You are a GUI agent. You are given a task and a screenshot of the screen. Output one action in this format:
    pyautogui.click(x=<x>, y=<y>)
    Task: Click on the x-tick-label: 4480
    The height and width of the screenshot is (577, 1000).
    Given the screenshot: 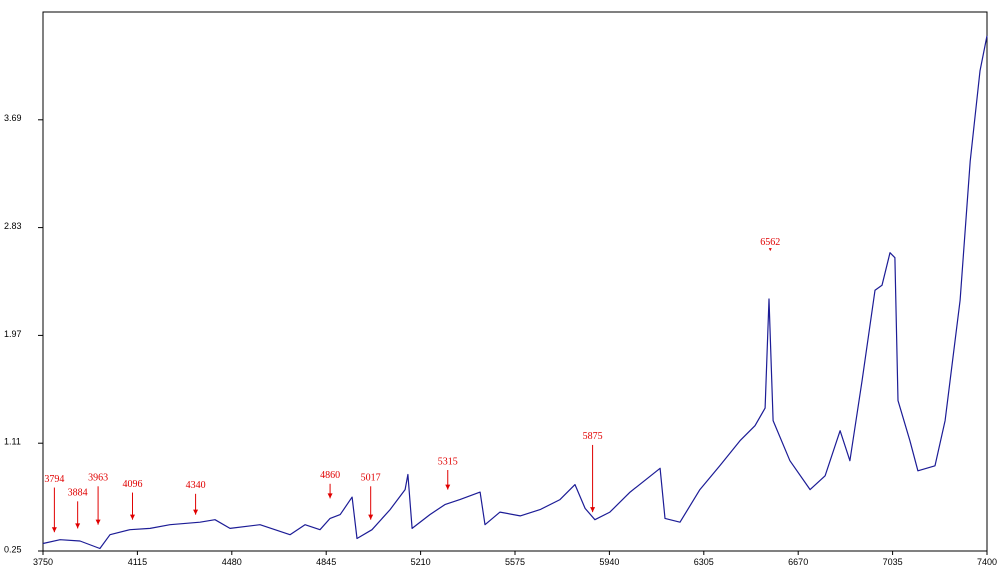 What is the action you would take?
    pyautogui.click(x=232, y=562)
    